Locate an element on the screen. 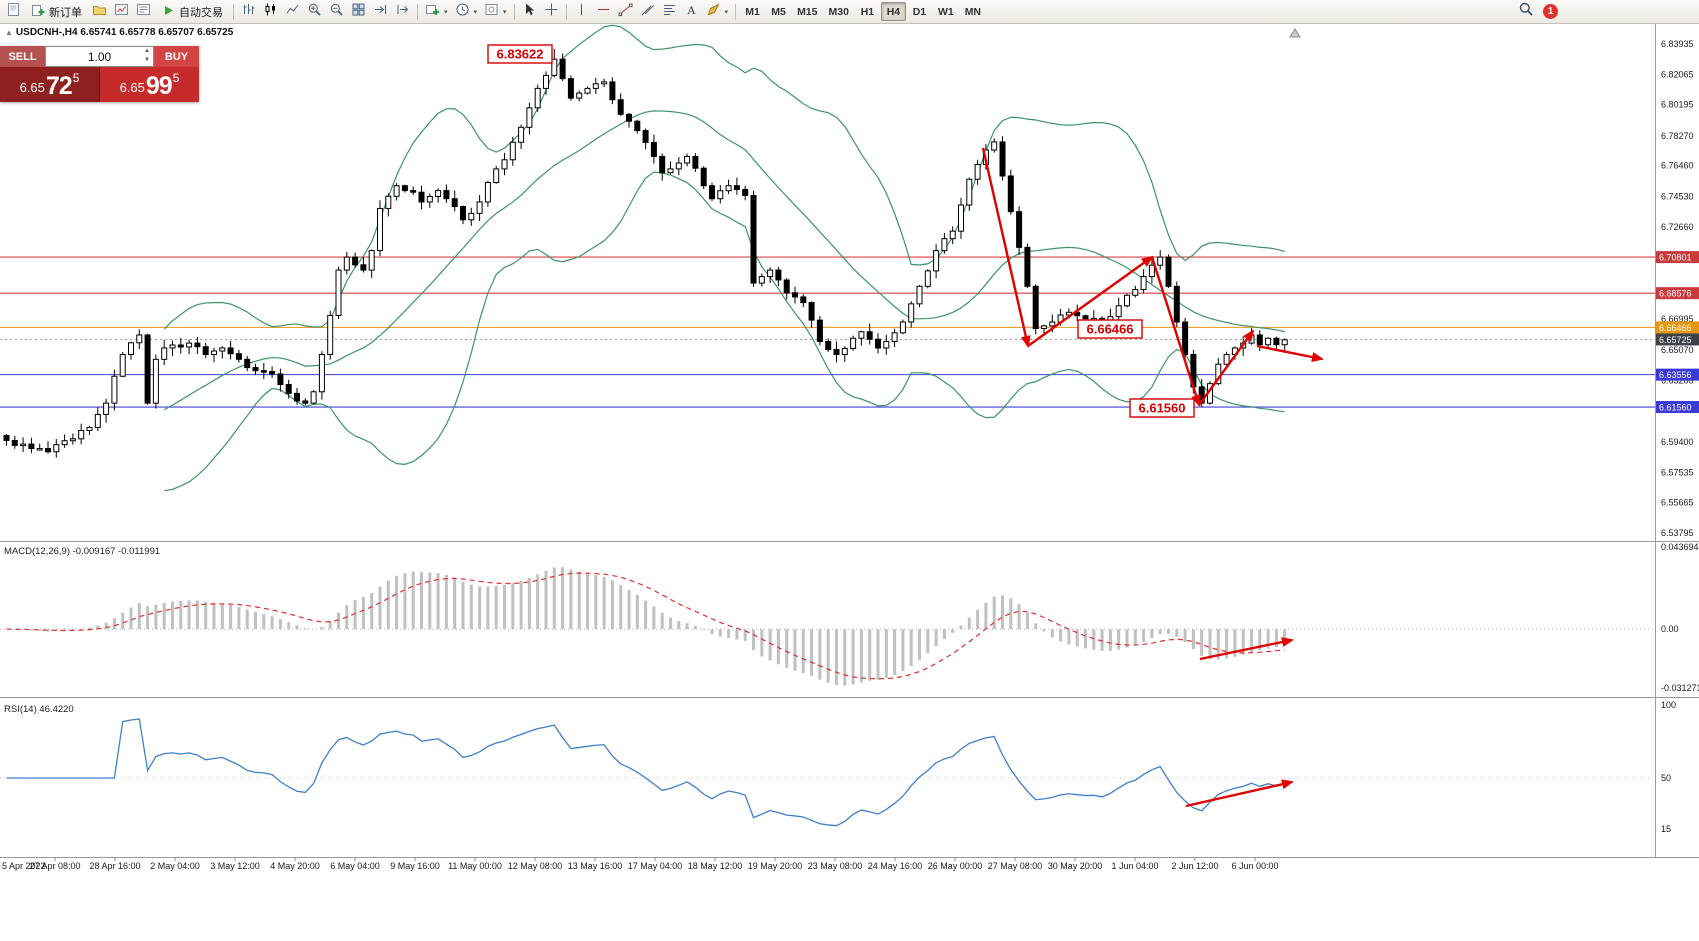 The image size is (1699, 941). line-chart-icon is located at coordinates (292, 12).